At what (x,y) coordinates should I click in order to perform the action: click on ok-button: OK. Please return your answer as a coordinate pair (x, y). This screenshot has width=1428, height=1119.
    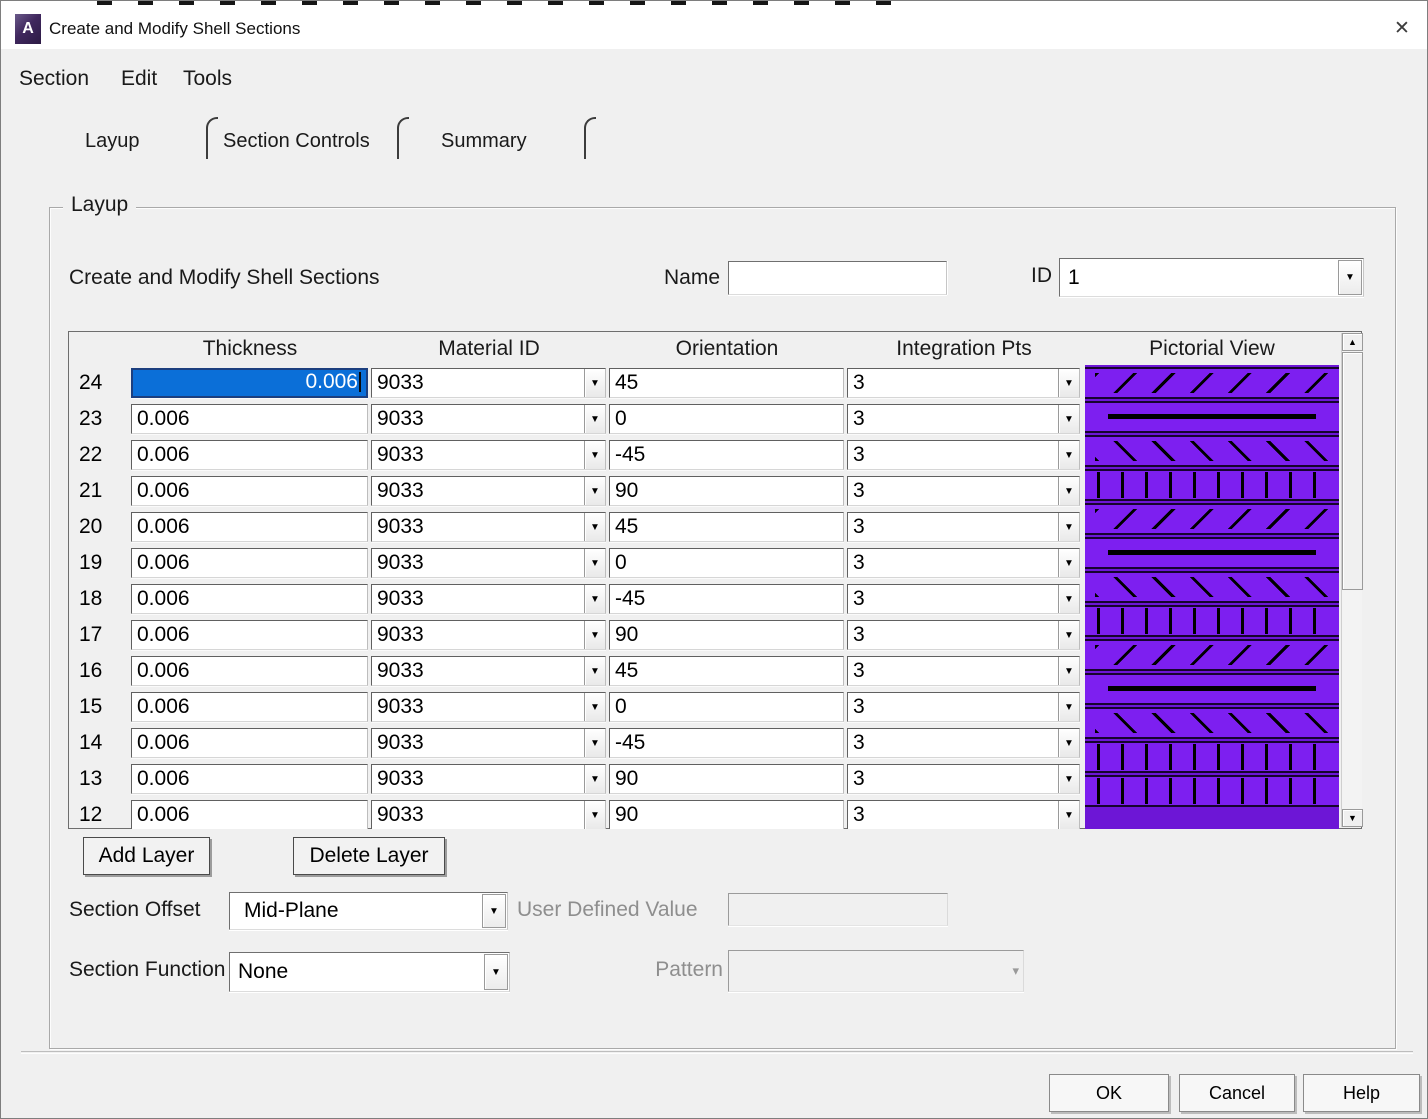
    Looking at the image, I should click on (1109, 1093).